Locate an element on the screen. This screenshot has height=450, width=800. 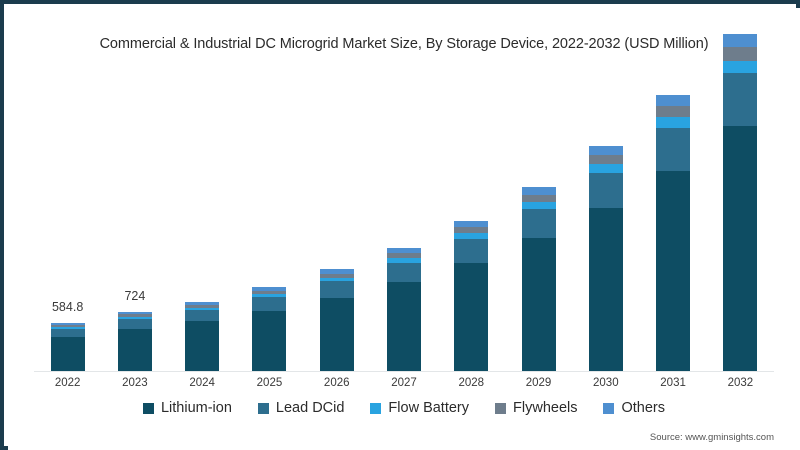
data-label-2022: 584.8 is located at coordinates (67, 307).